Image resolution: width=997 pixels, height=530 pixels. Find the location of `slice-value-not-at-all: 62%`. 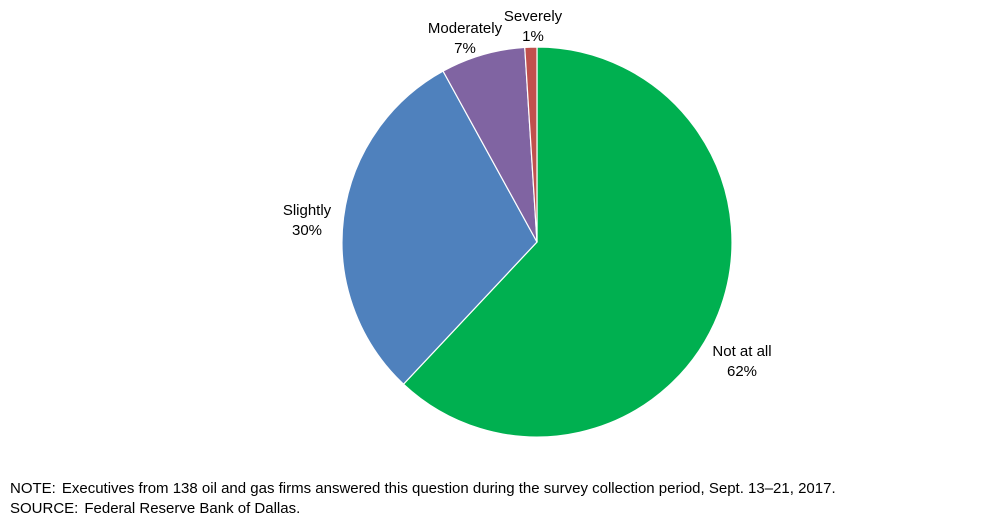

slice-value-not-at-all: 62% is located at coordinates (742, 371).